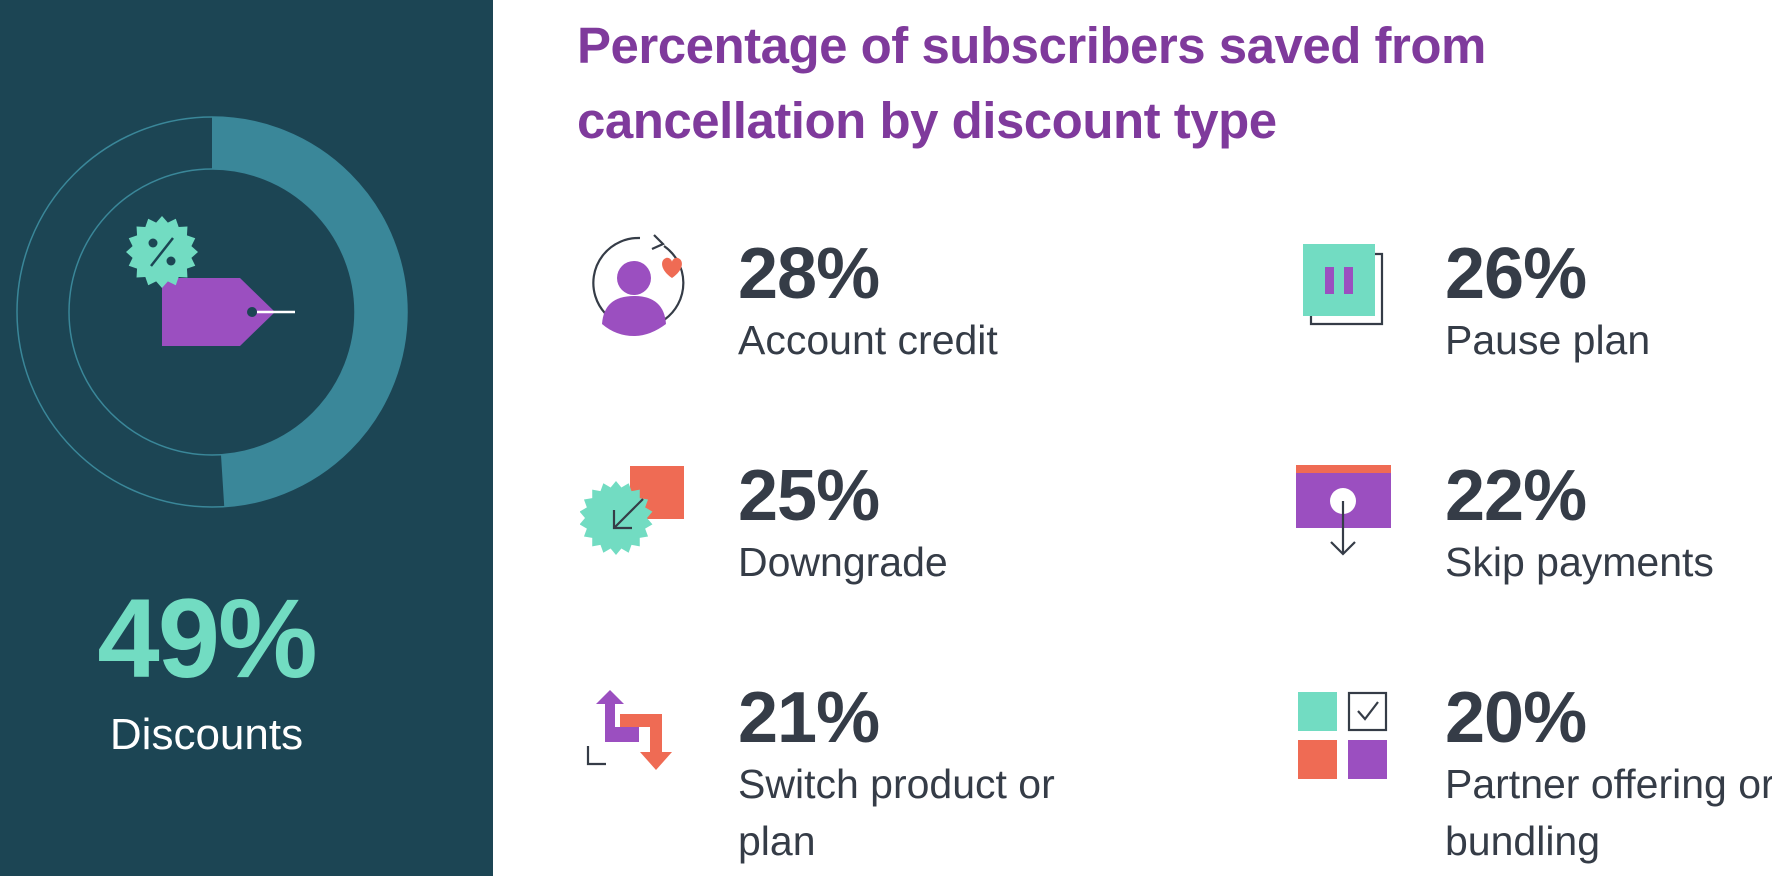 This screenshot has width=1772, height=876. What do you see at coordinates (809, 496) in the screenshot?
I see `stat-value: 25%` at bounding box center [809, 496].